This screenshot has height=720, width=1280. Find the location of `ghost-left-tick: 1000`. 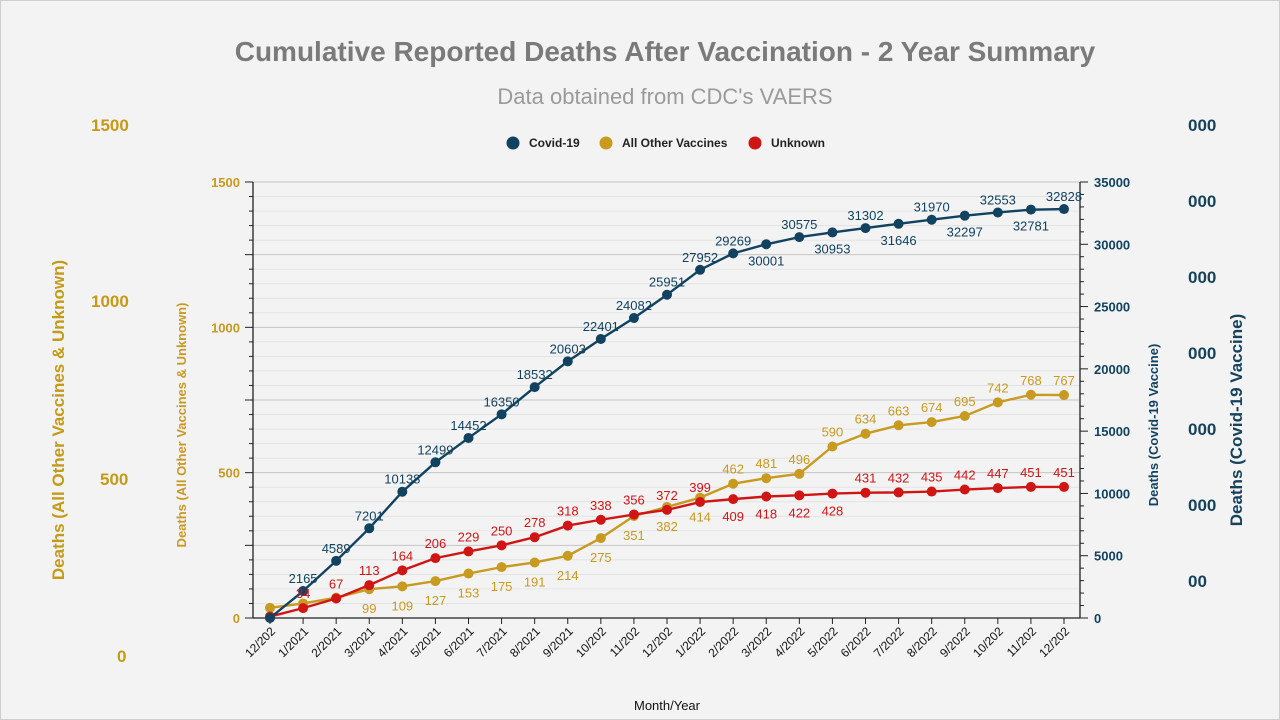

ghost-left-tick: 1000 is located at coordinates (110, 301).